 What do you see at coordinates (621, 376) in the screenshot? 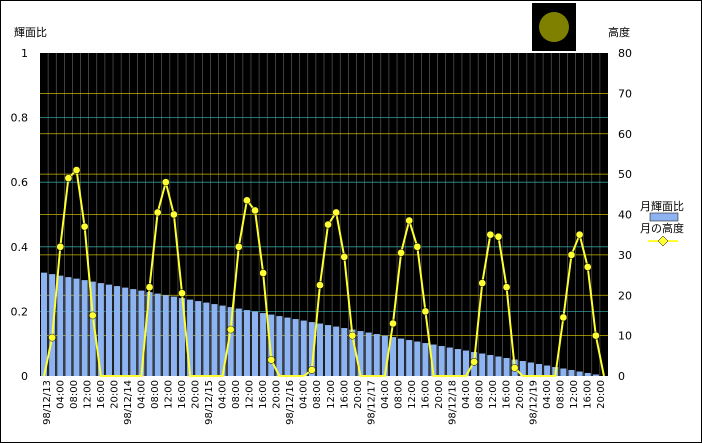
I see `right-tick-label: 0` at bounding box center [621, 376].